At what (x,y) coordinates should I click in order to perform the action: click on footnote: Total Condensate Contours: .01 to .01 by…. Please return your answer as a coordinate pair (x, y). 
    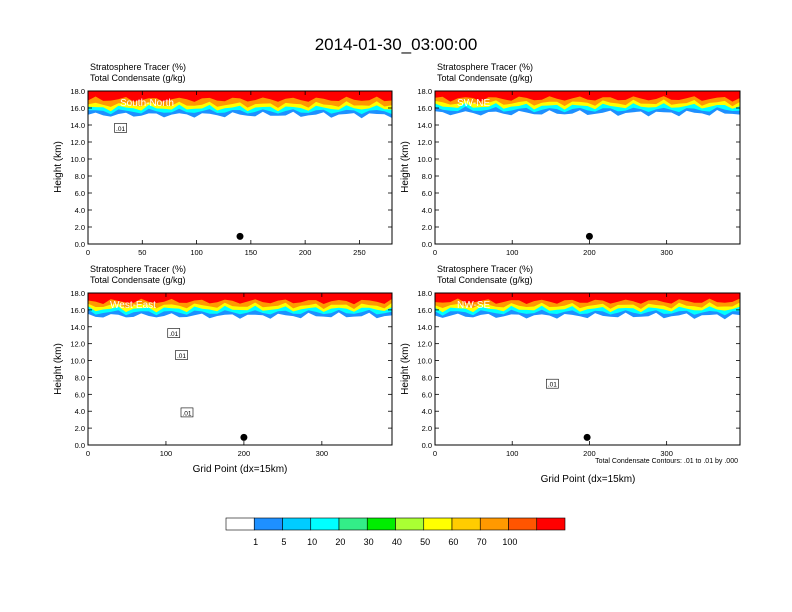
    Looking at the image, I should click on (666, 461).